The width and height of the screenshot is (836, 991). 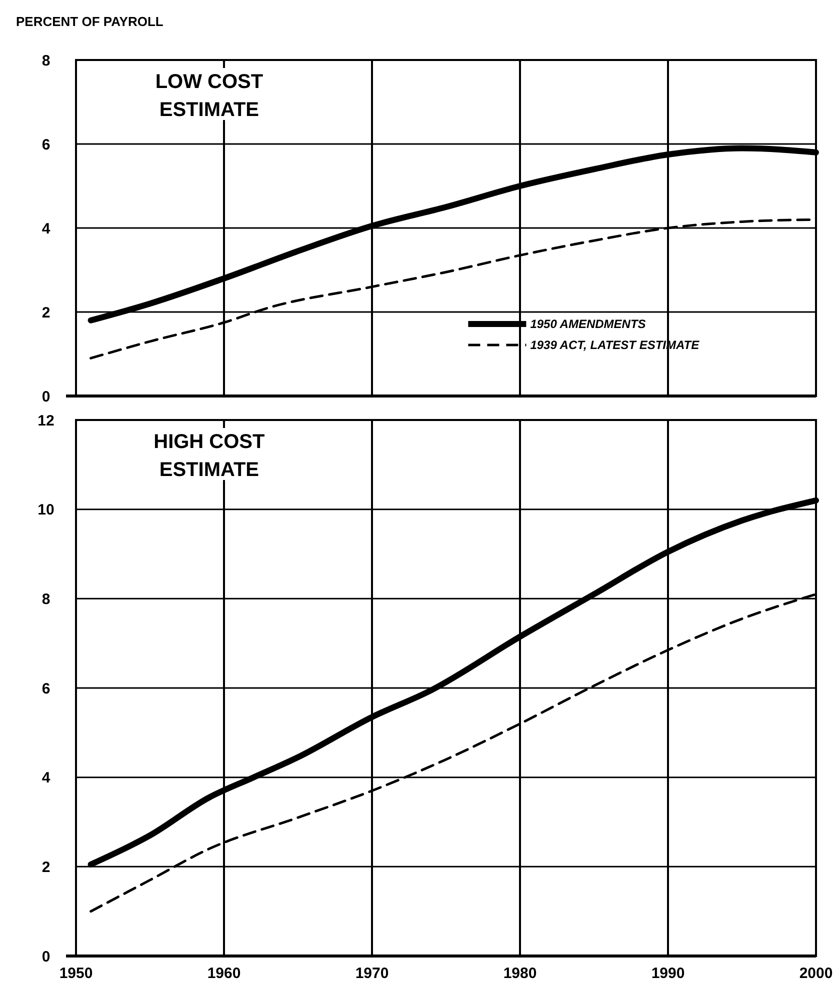 I want to click on text: HIGH COST ESTIMATE, so click(x=209, y=456).